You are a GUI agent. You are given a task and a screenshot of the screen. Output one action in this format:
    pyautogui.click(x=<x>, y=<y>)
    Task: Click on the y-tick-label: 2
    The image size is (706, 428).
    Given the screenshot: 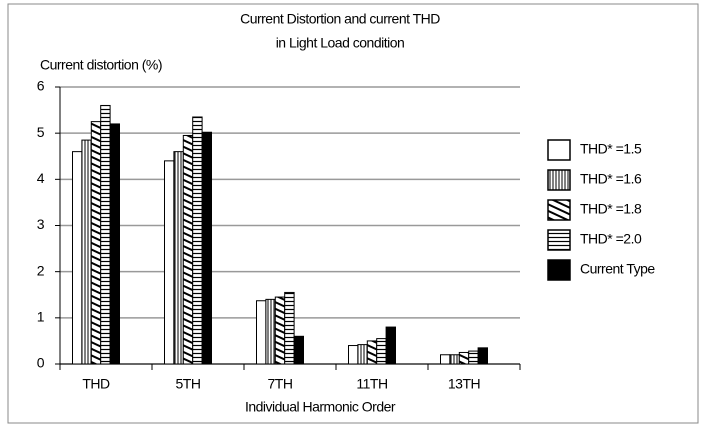 What is the action you would take?
    pyautogui.click(x=41, y=270)
    